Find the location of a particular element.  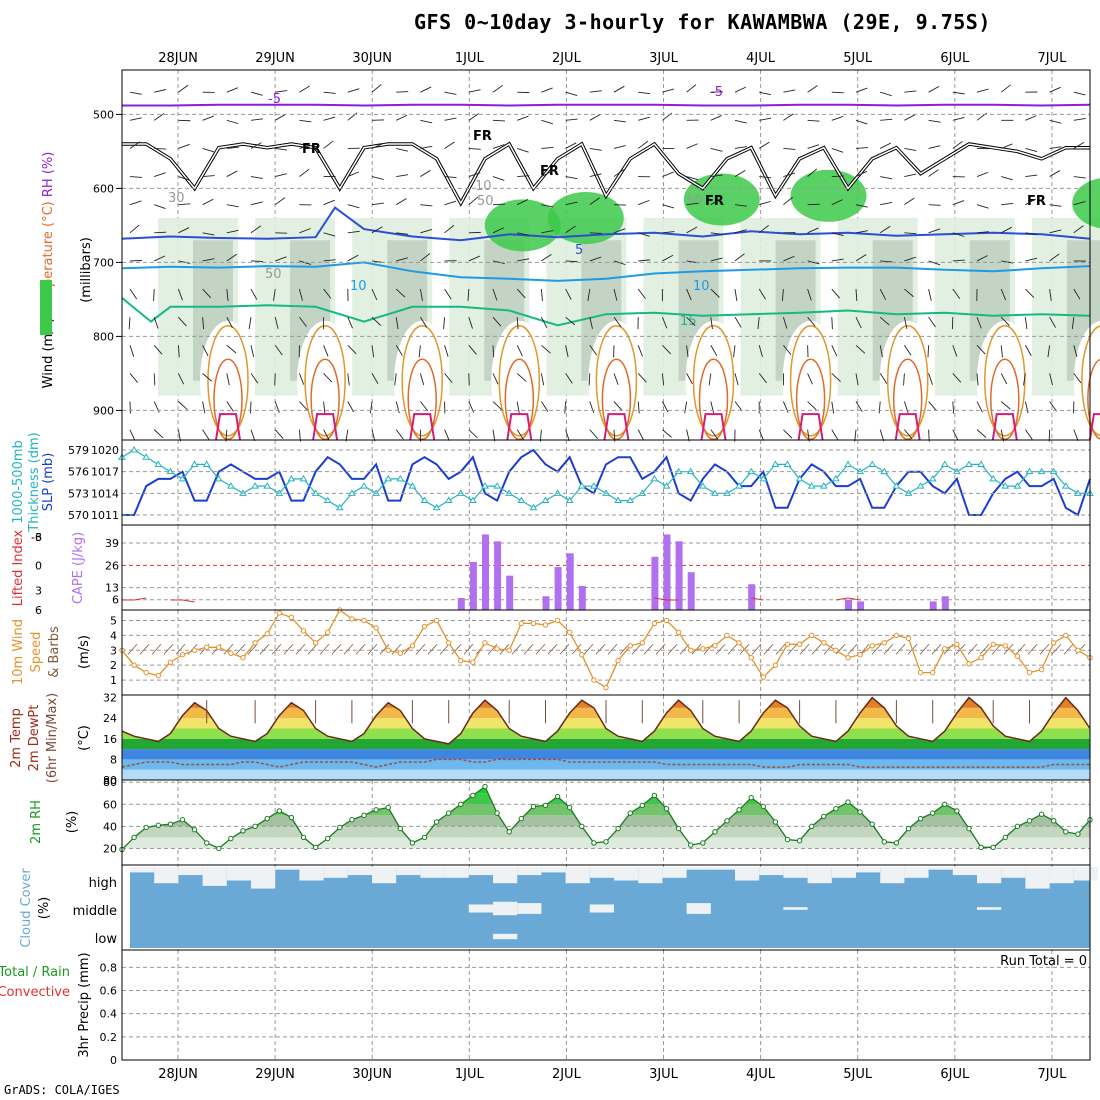

date-label-bottom: 3JUL is located at coordinates (664, 1074).